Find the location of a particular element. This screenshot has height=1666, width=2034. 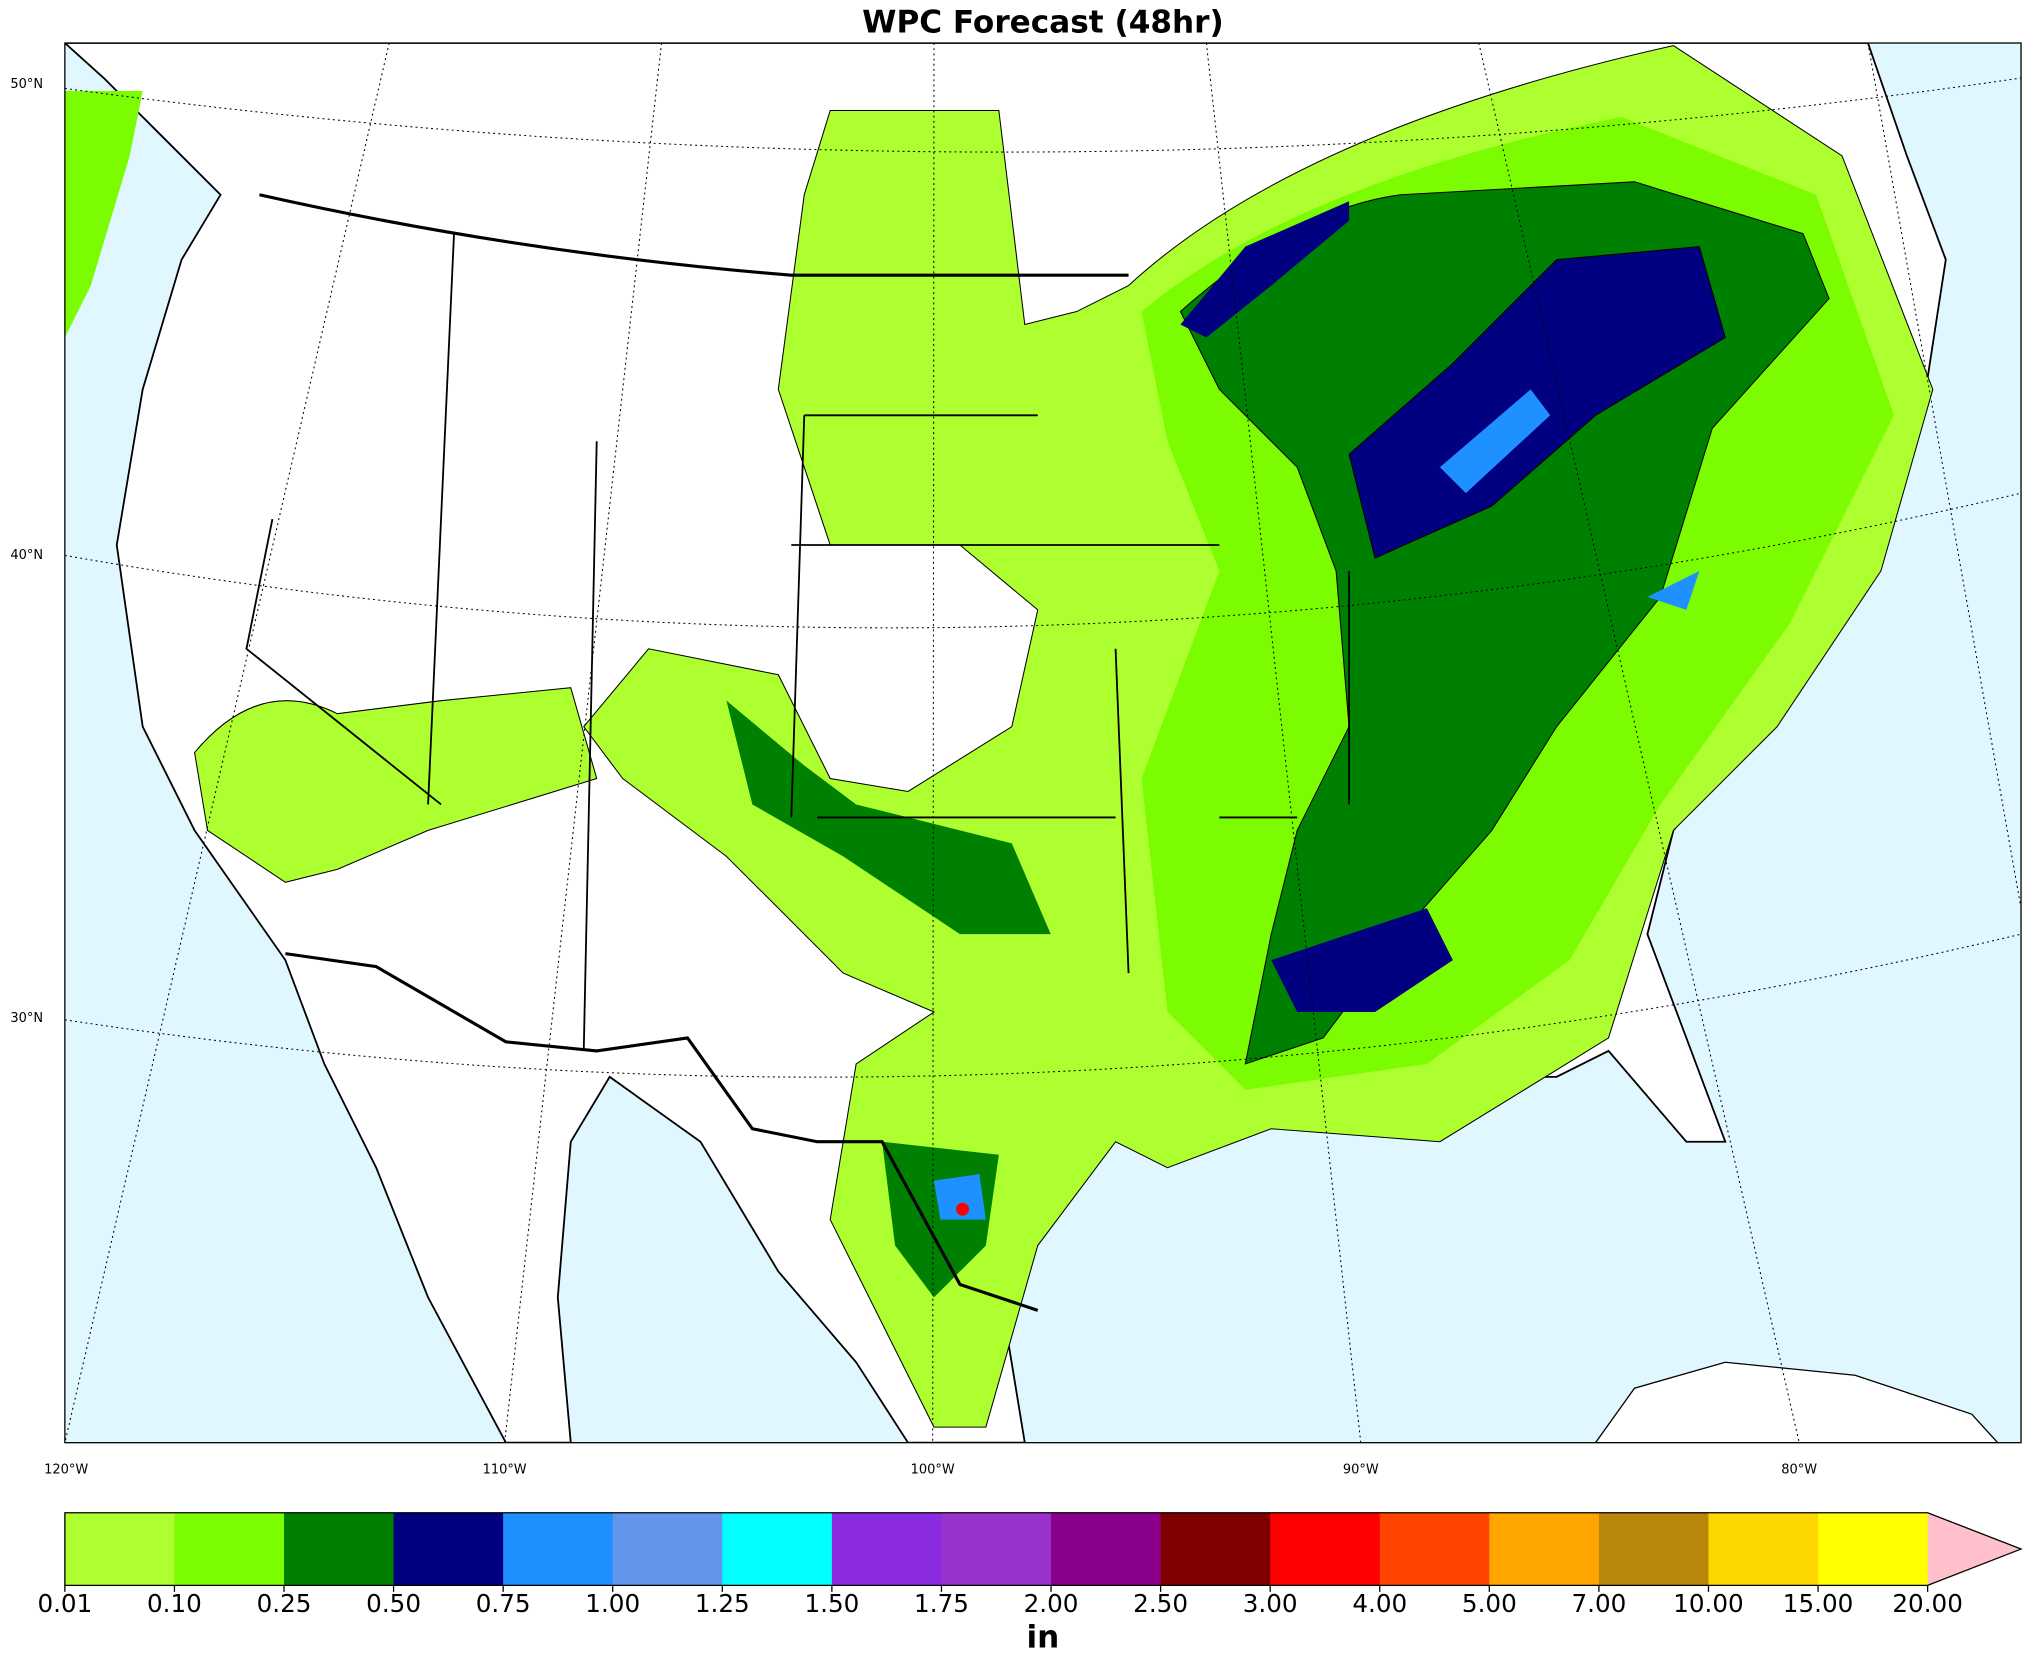

lon-label: 100°W is located at coordinates (933, 1469).